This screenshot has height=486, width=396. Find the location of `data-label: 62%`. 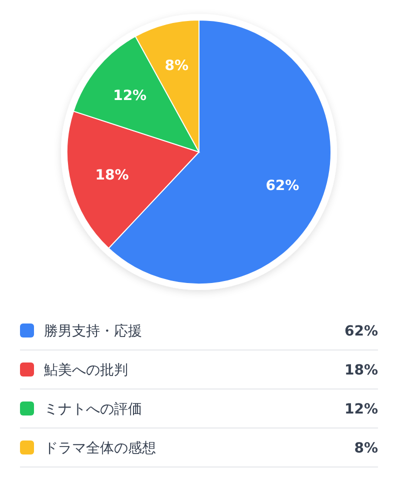

data-label: 62% is located at coordinates (283, 186).